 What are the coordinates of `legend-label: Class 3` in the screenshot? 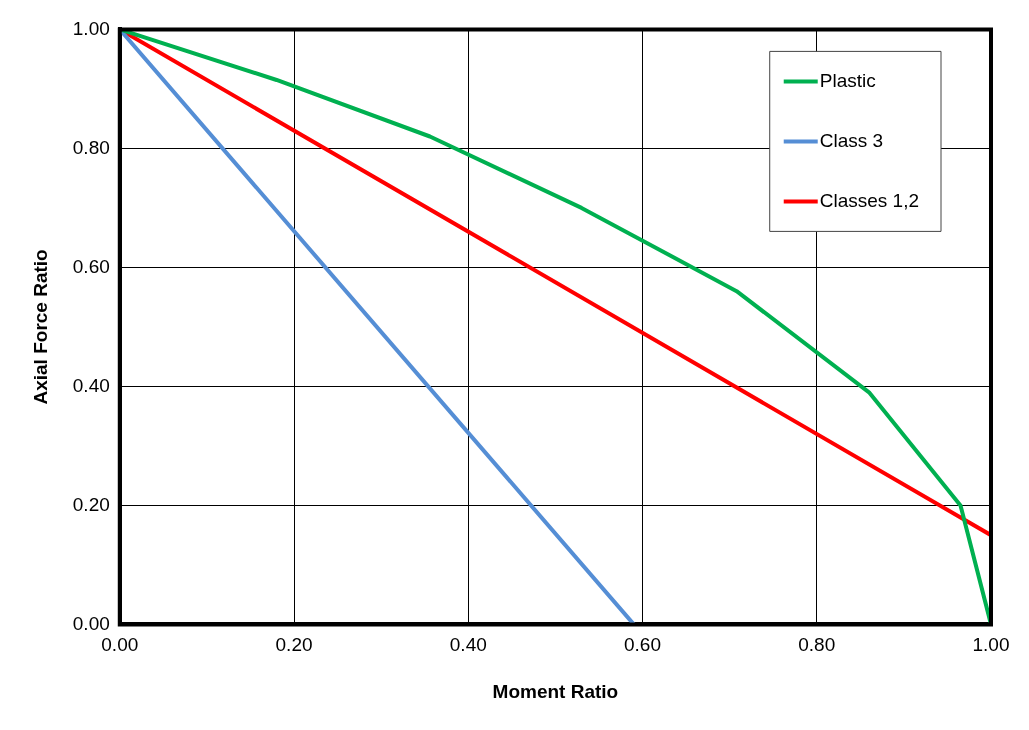 It's located at (851, 140).